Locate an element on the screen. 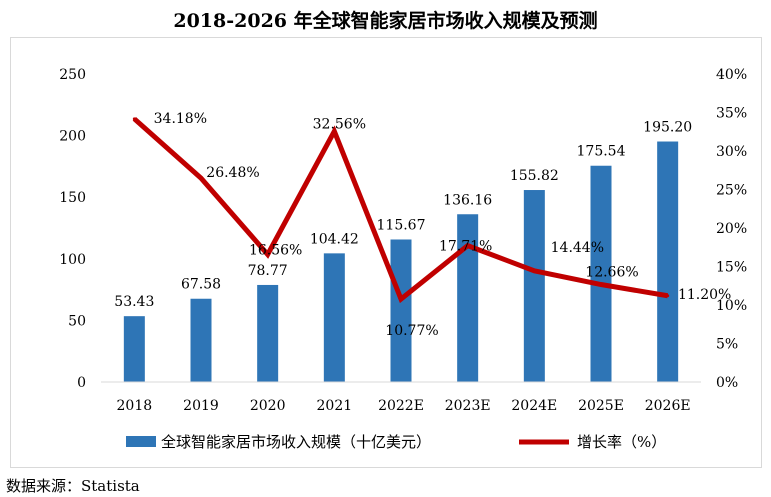  chart-title: 2018-2026 年全球智能家居市场收入规模及预测 is located at coordinates (385, 21).